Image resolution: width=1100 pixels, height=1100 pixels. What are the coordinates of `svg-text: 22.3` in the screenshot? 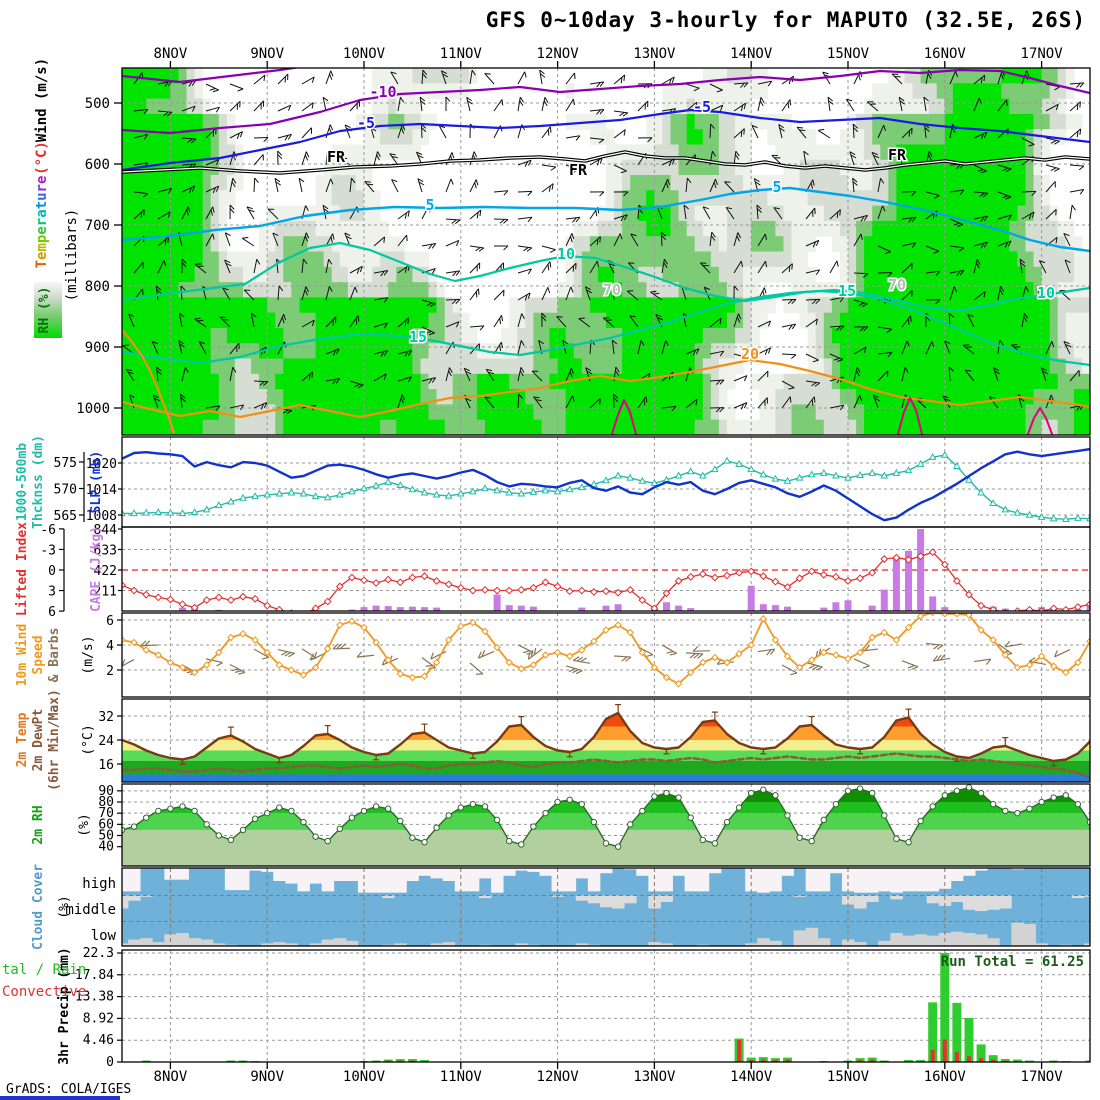 It's located at (98, 953).